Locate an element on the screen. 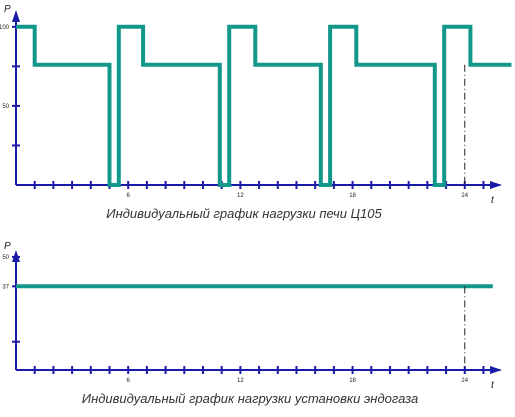 This screenshot has height=417, width=515. chart-title: Индивидуальный график нагрузки печи Ц105 is located at coordinates (244, 213).